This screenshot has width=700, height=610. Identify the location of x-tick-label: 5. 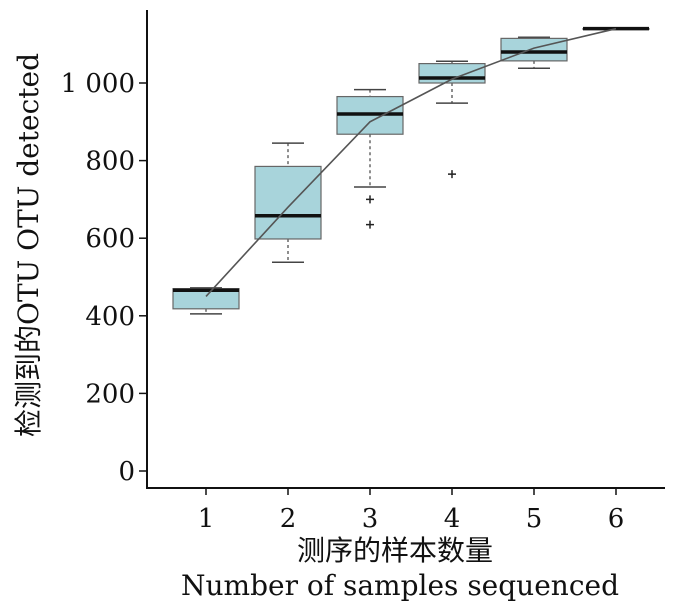
(534, 519).